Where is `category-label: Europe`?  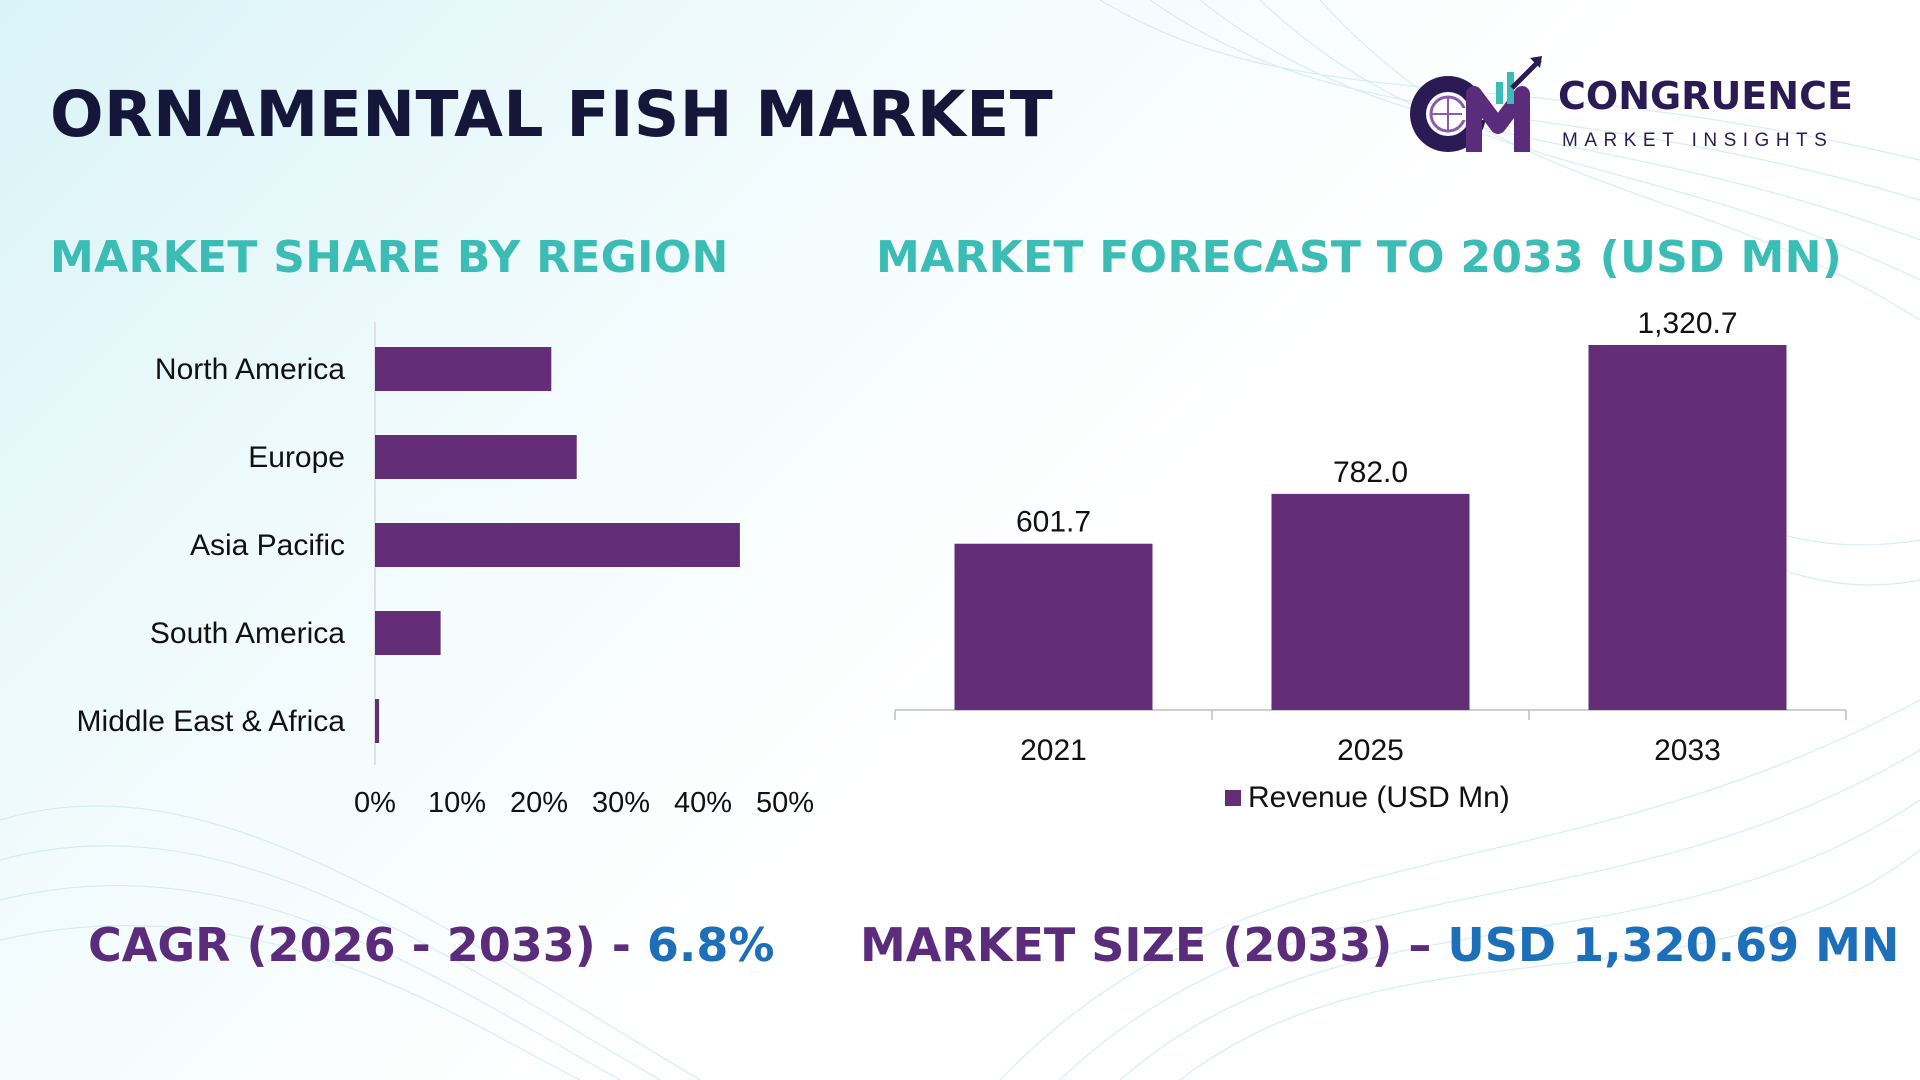 category-label: Europe is located at coordinates (296, 457).